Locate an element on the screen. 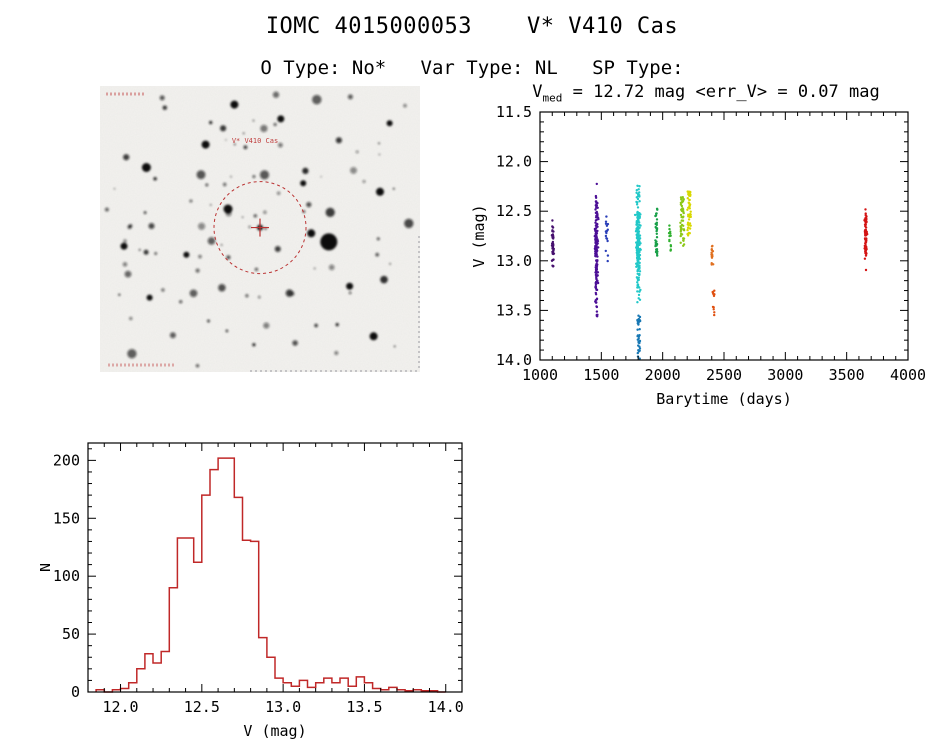 This screenshot has width=944, height=747. star-field is located at coordinates (259, 229).